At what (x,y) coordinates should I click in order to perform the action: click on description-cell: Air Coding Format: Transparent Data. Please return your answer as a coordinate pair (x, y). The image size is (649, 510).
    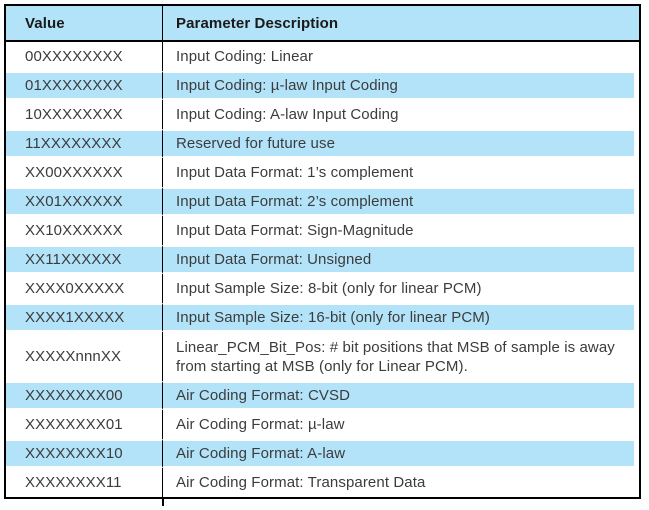
    Looking at the image, I should click on (301, 482).